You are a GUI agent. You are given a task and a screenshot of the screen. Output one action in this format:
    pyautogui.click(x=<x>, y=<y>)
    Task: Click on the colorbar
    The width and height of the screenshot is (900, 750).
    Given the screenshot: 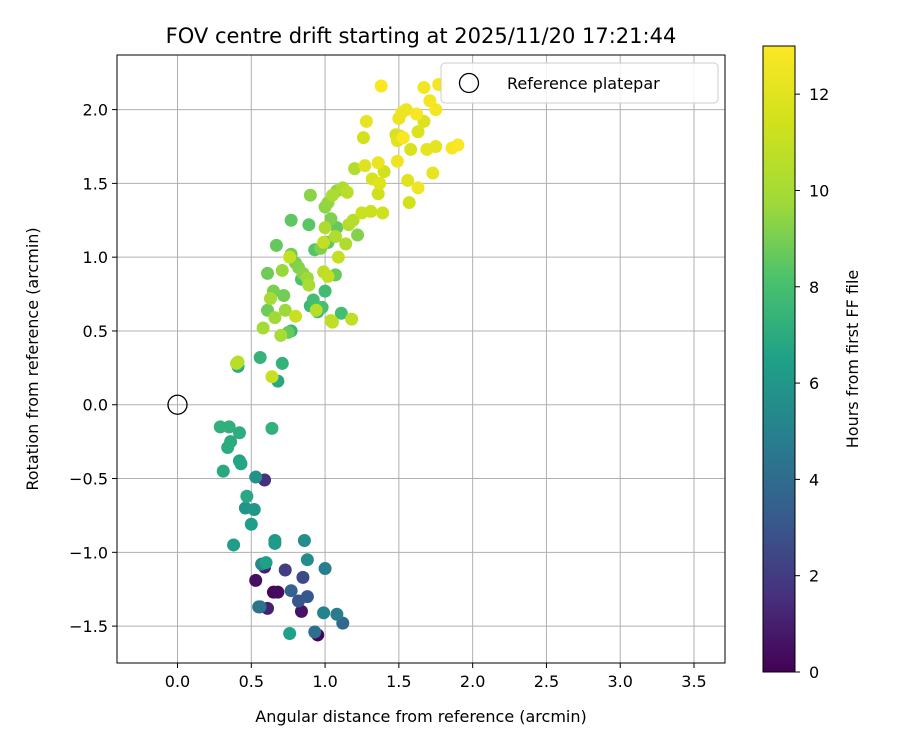 What is the action you would take?
    pyautogui.click(x=779, y=359)
    